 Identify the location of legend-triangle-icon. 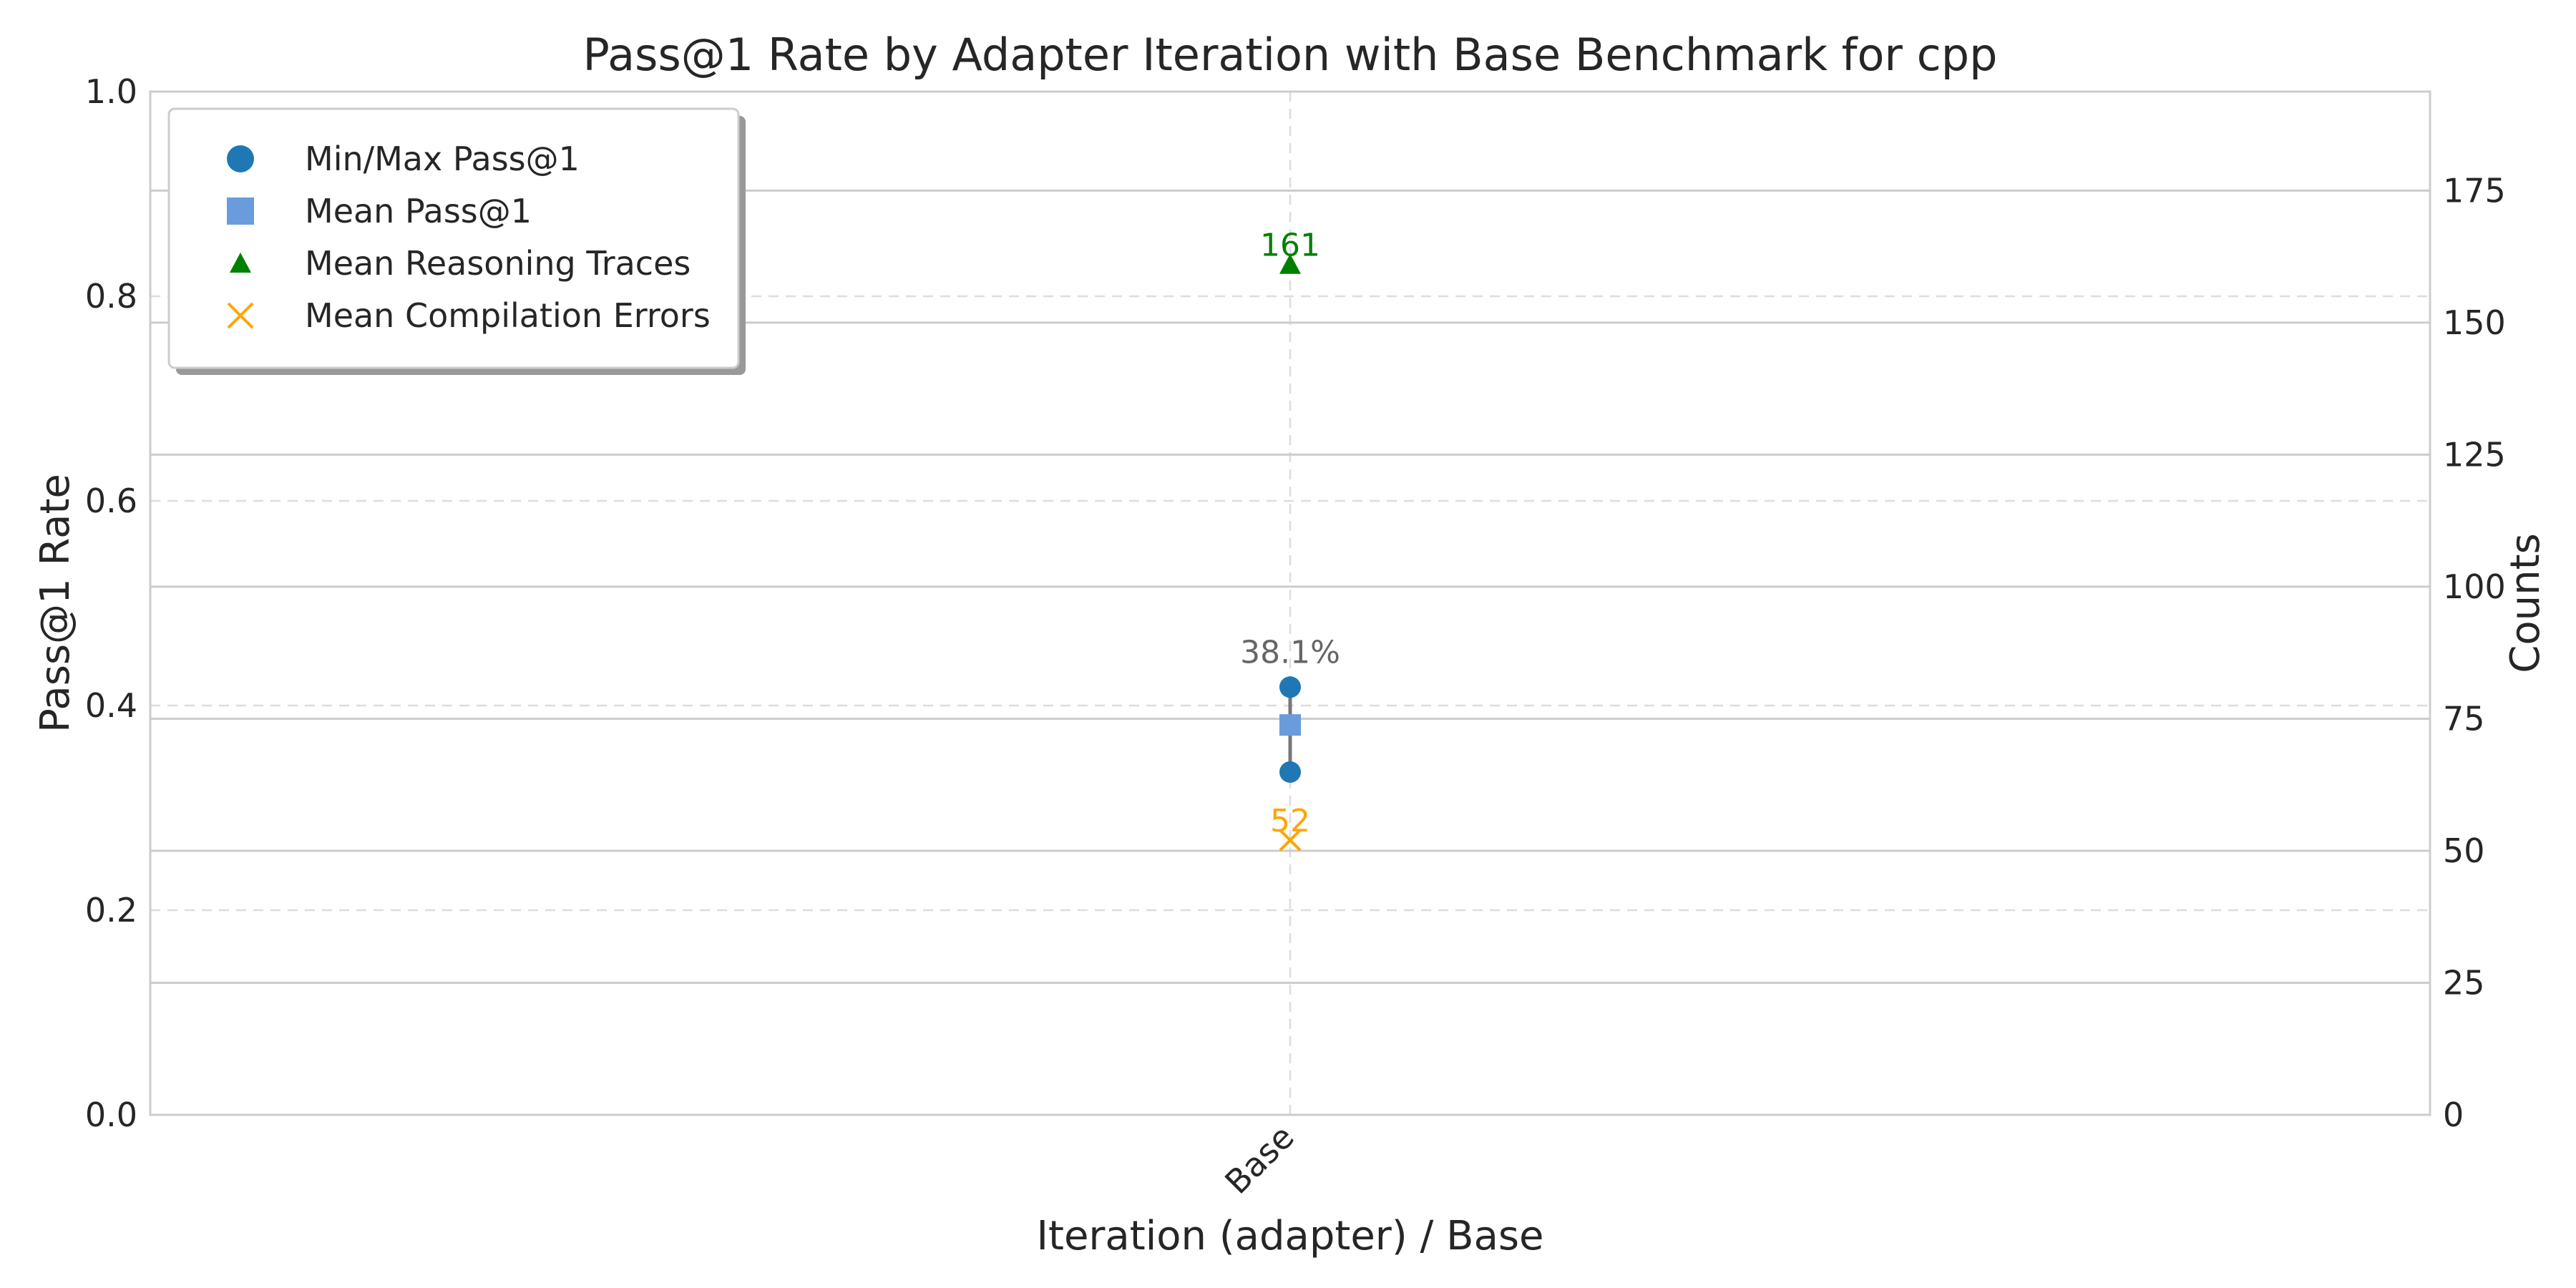
(240, 263).